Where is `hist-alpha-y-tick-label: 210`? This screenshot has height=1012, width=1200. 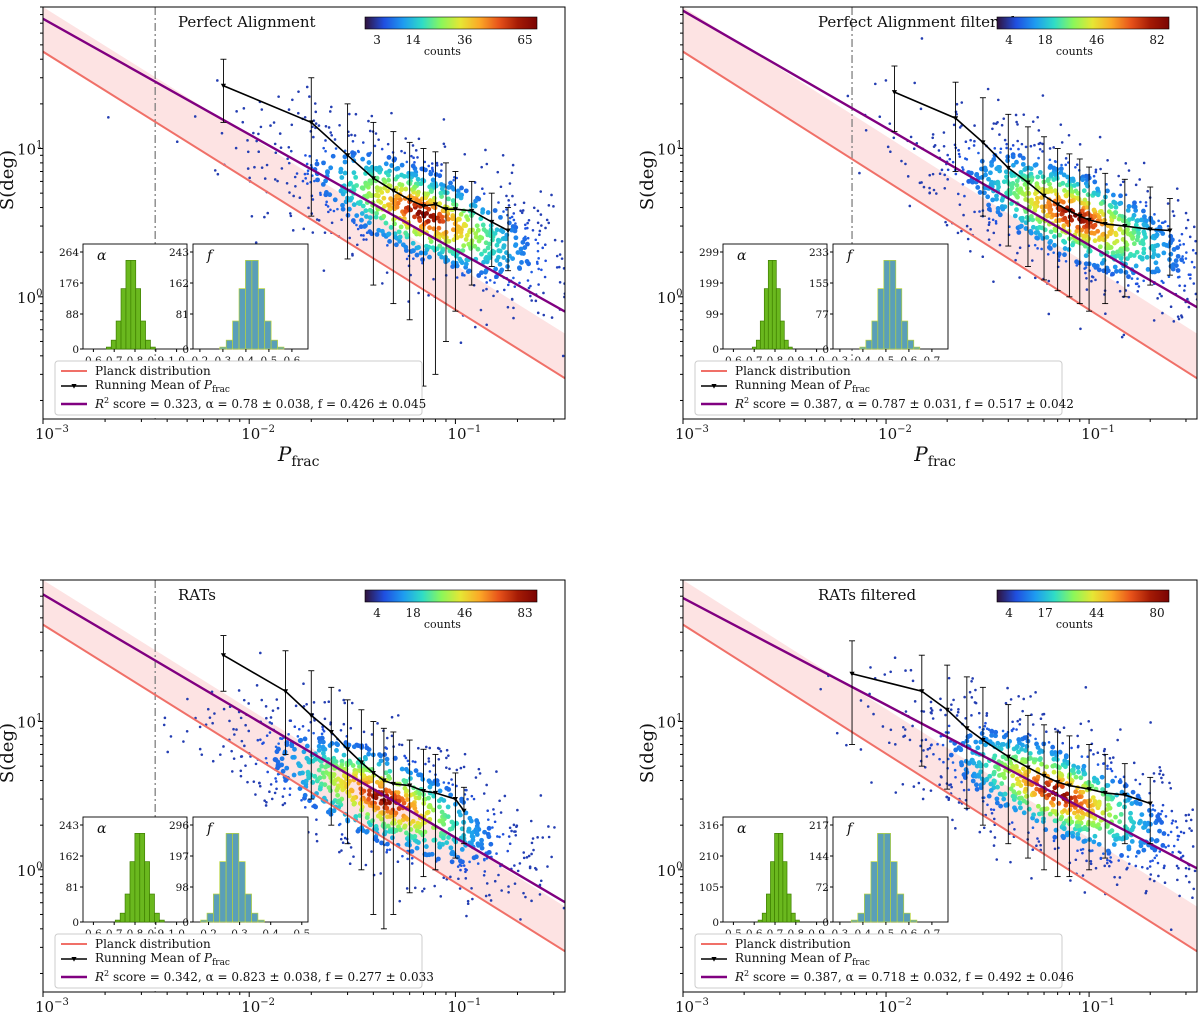
hist-alpha-y-tick-label: 210 is located at coordinates (709, 857).